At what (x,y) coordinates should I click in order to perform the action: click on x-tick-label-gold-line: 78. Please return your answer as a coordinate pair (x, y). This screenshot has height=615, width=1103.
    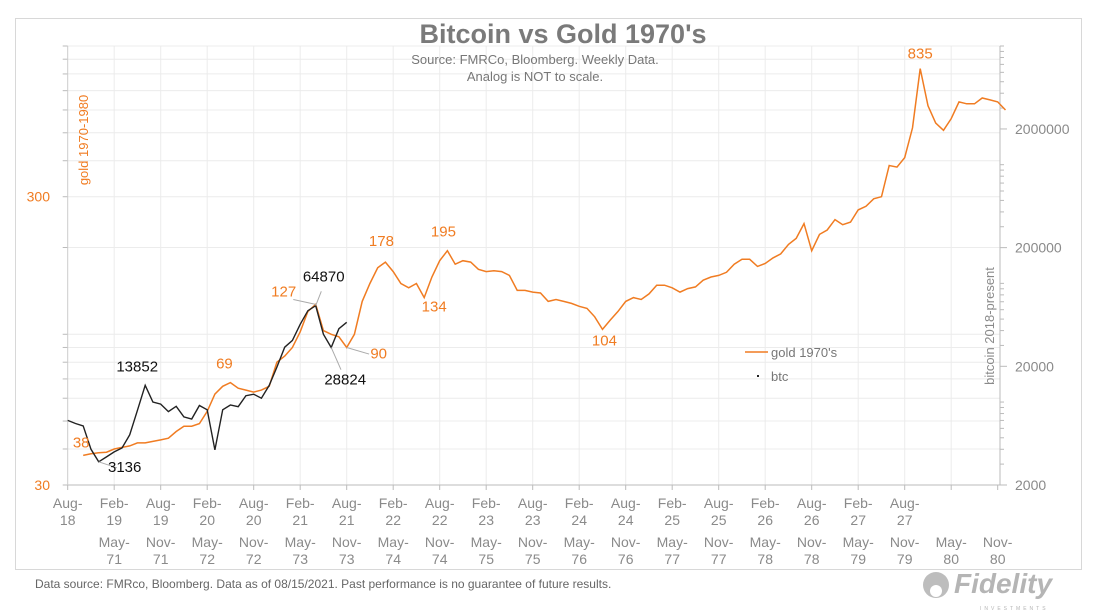
    Looking at the image, I should click on (812, 559).